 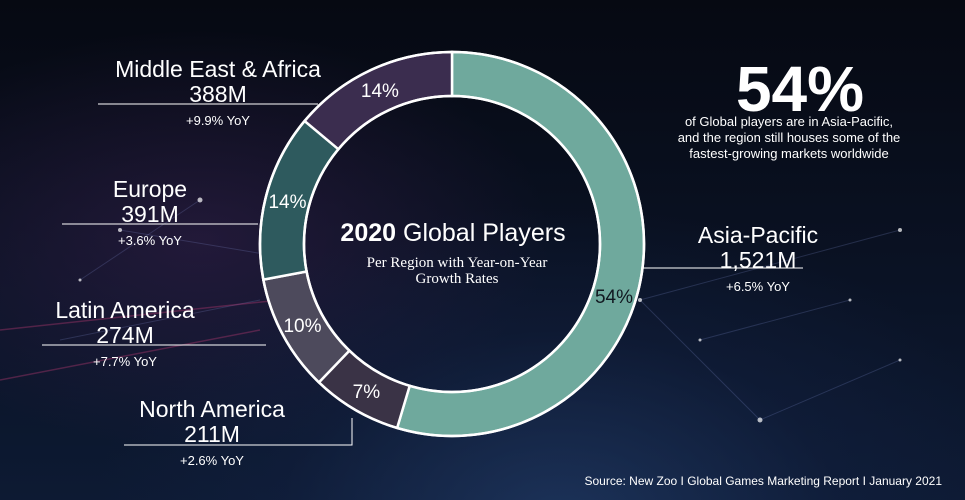 I want to click on region-players: 274M, so click(x=125, y=335).